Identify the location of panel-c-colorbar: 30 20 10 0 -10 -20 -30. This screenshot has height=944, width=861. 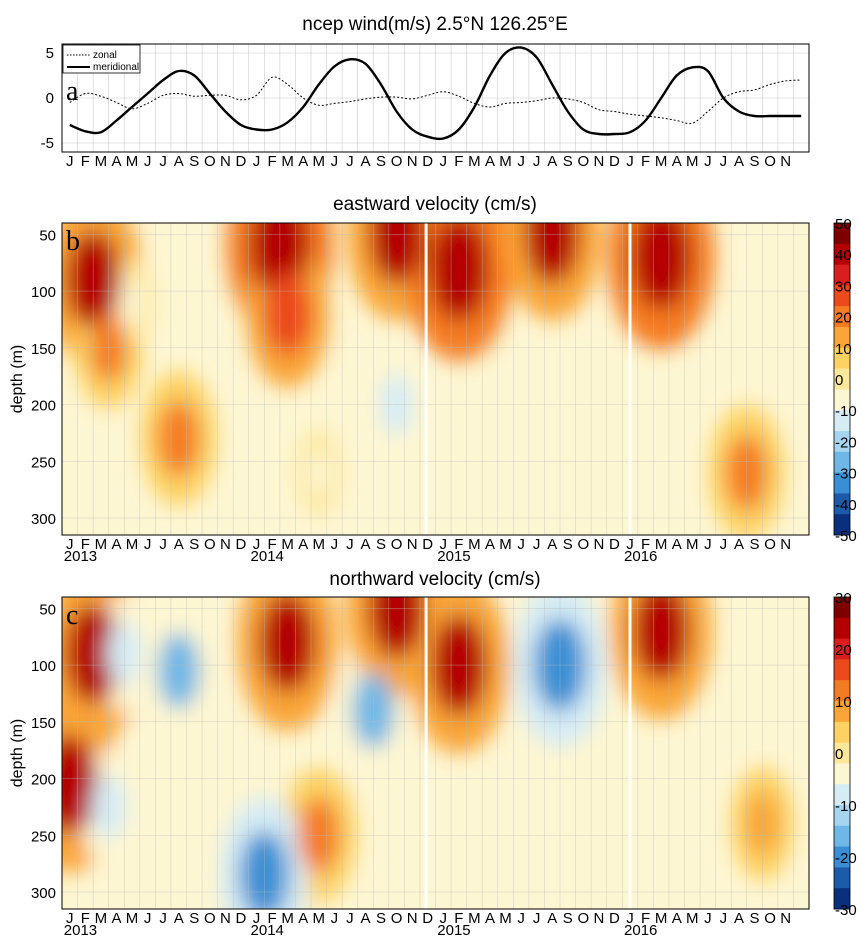
(845, 754).